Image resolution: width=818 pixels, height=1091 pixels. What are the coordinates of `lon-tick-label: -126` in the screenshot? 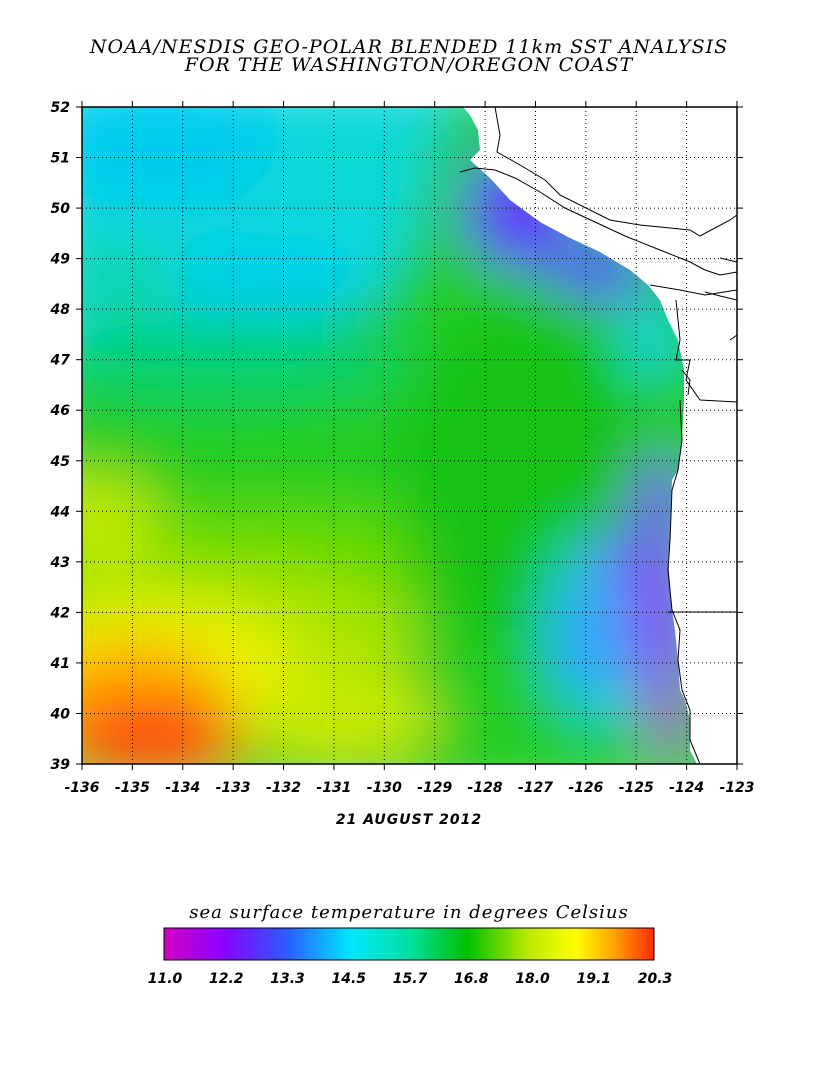 It's located at (585, 788).